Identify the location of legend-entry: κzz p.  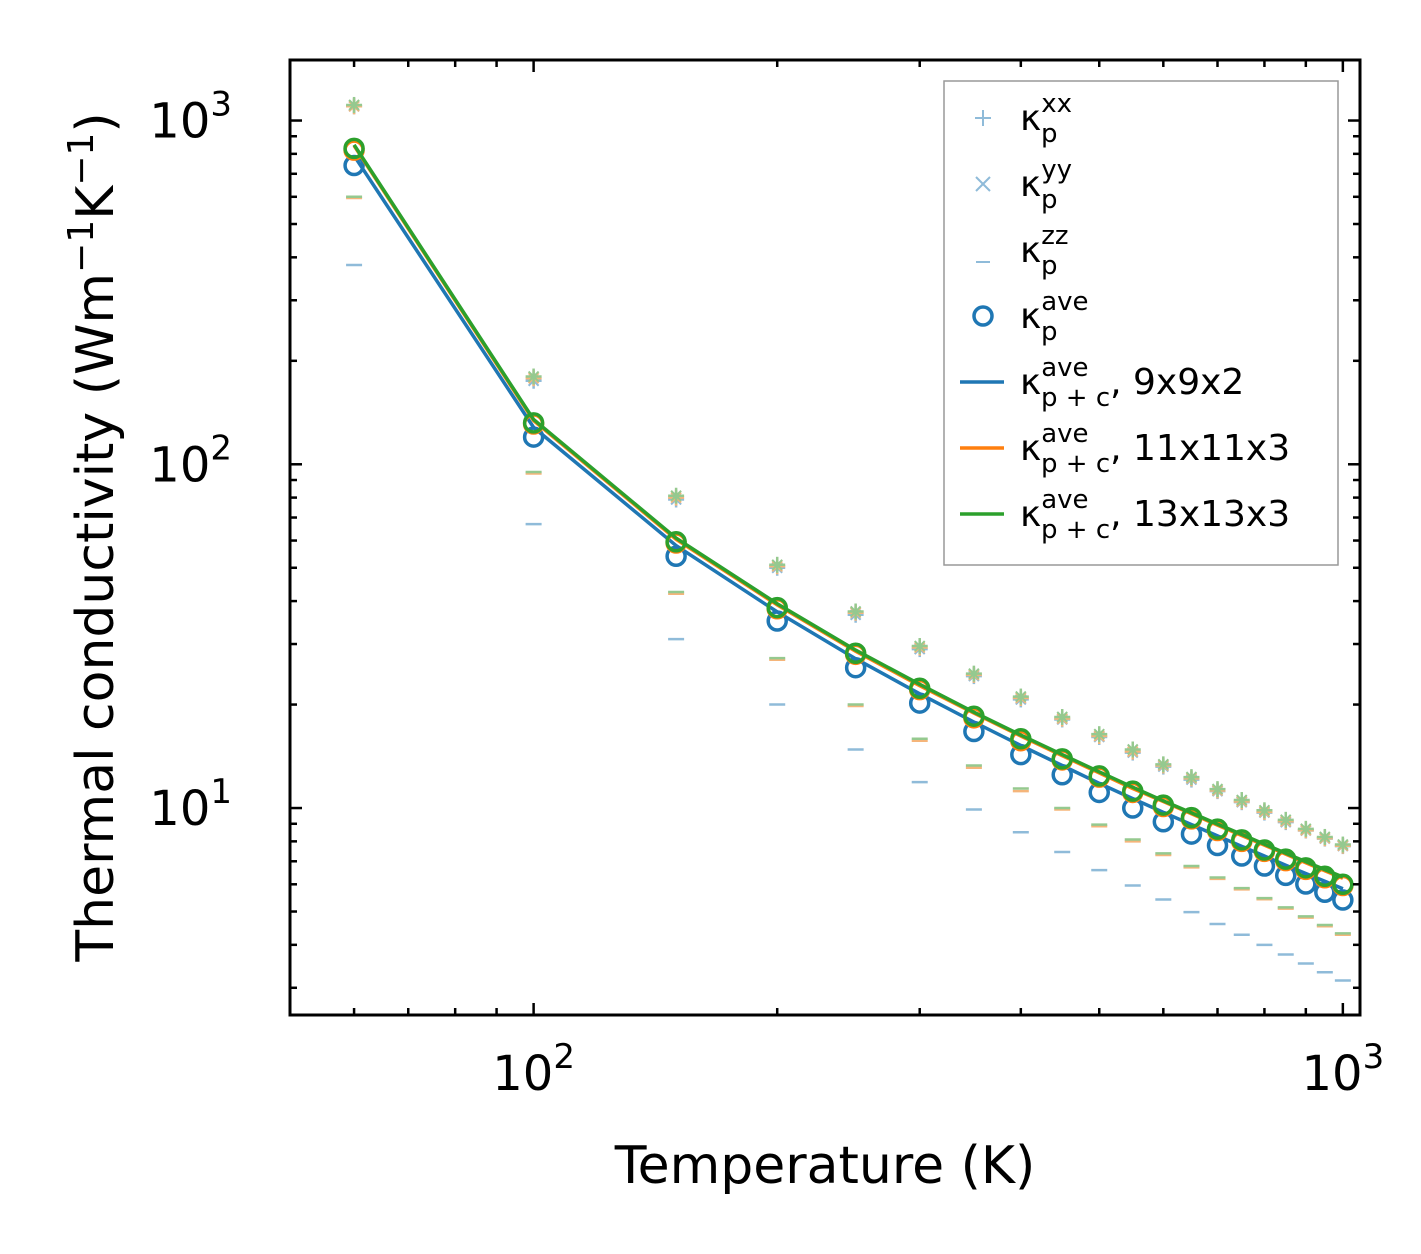
(1022, 251).